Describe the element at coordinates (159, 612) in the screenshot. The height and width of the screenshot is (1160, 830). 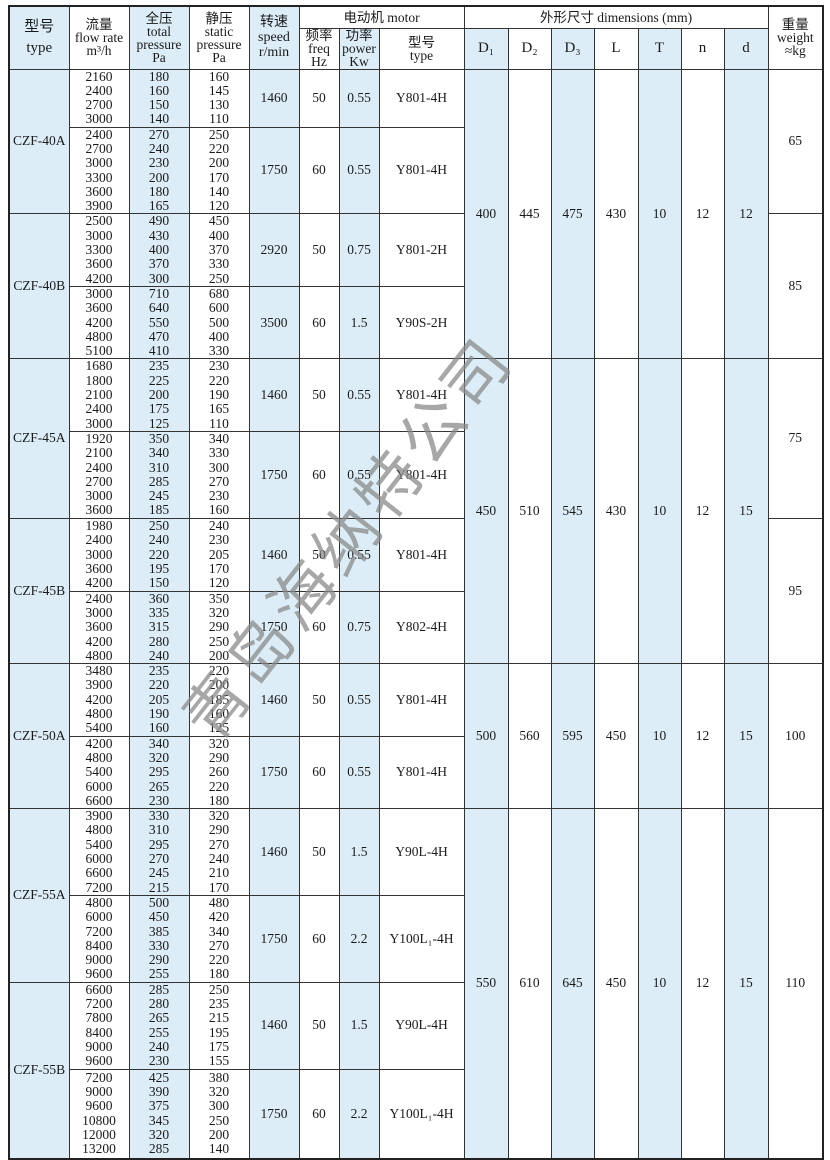
I see `cell-value: 335` at that location.